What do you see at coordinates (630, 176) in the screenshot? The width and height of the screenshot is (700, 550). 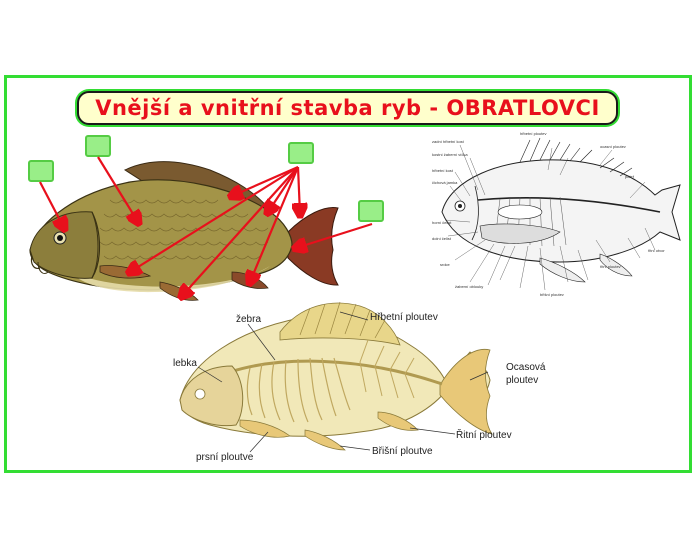 I see `anatomy-label-11: páteř` at bounding box center [630, 176].